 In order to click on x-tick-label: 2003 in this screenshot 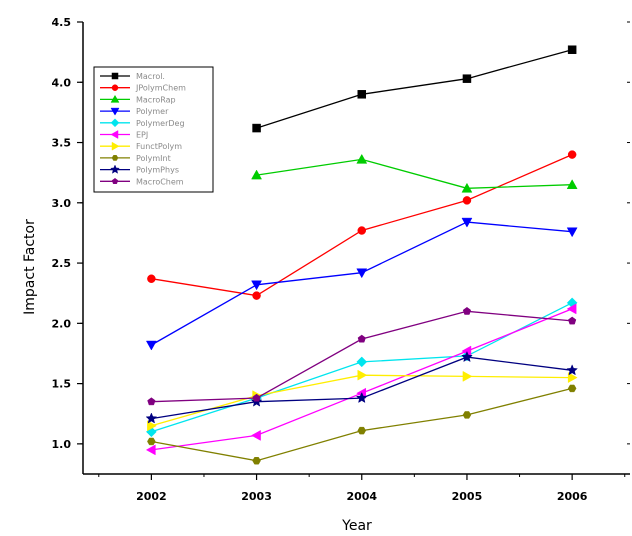, I will do `click(256, 496)`.